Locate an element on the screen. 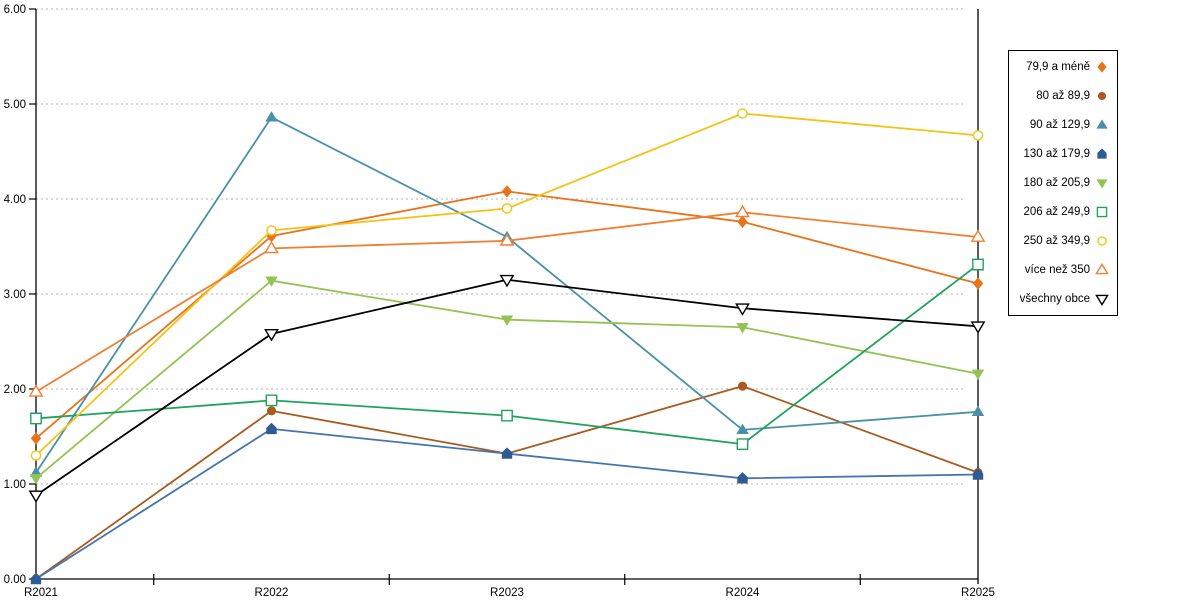  y-tick-label: 3.00 is located at coordinates (15, 295).